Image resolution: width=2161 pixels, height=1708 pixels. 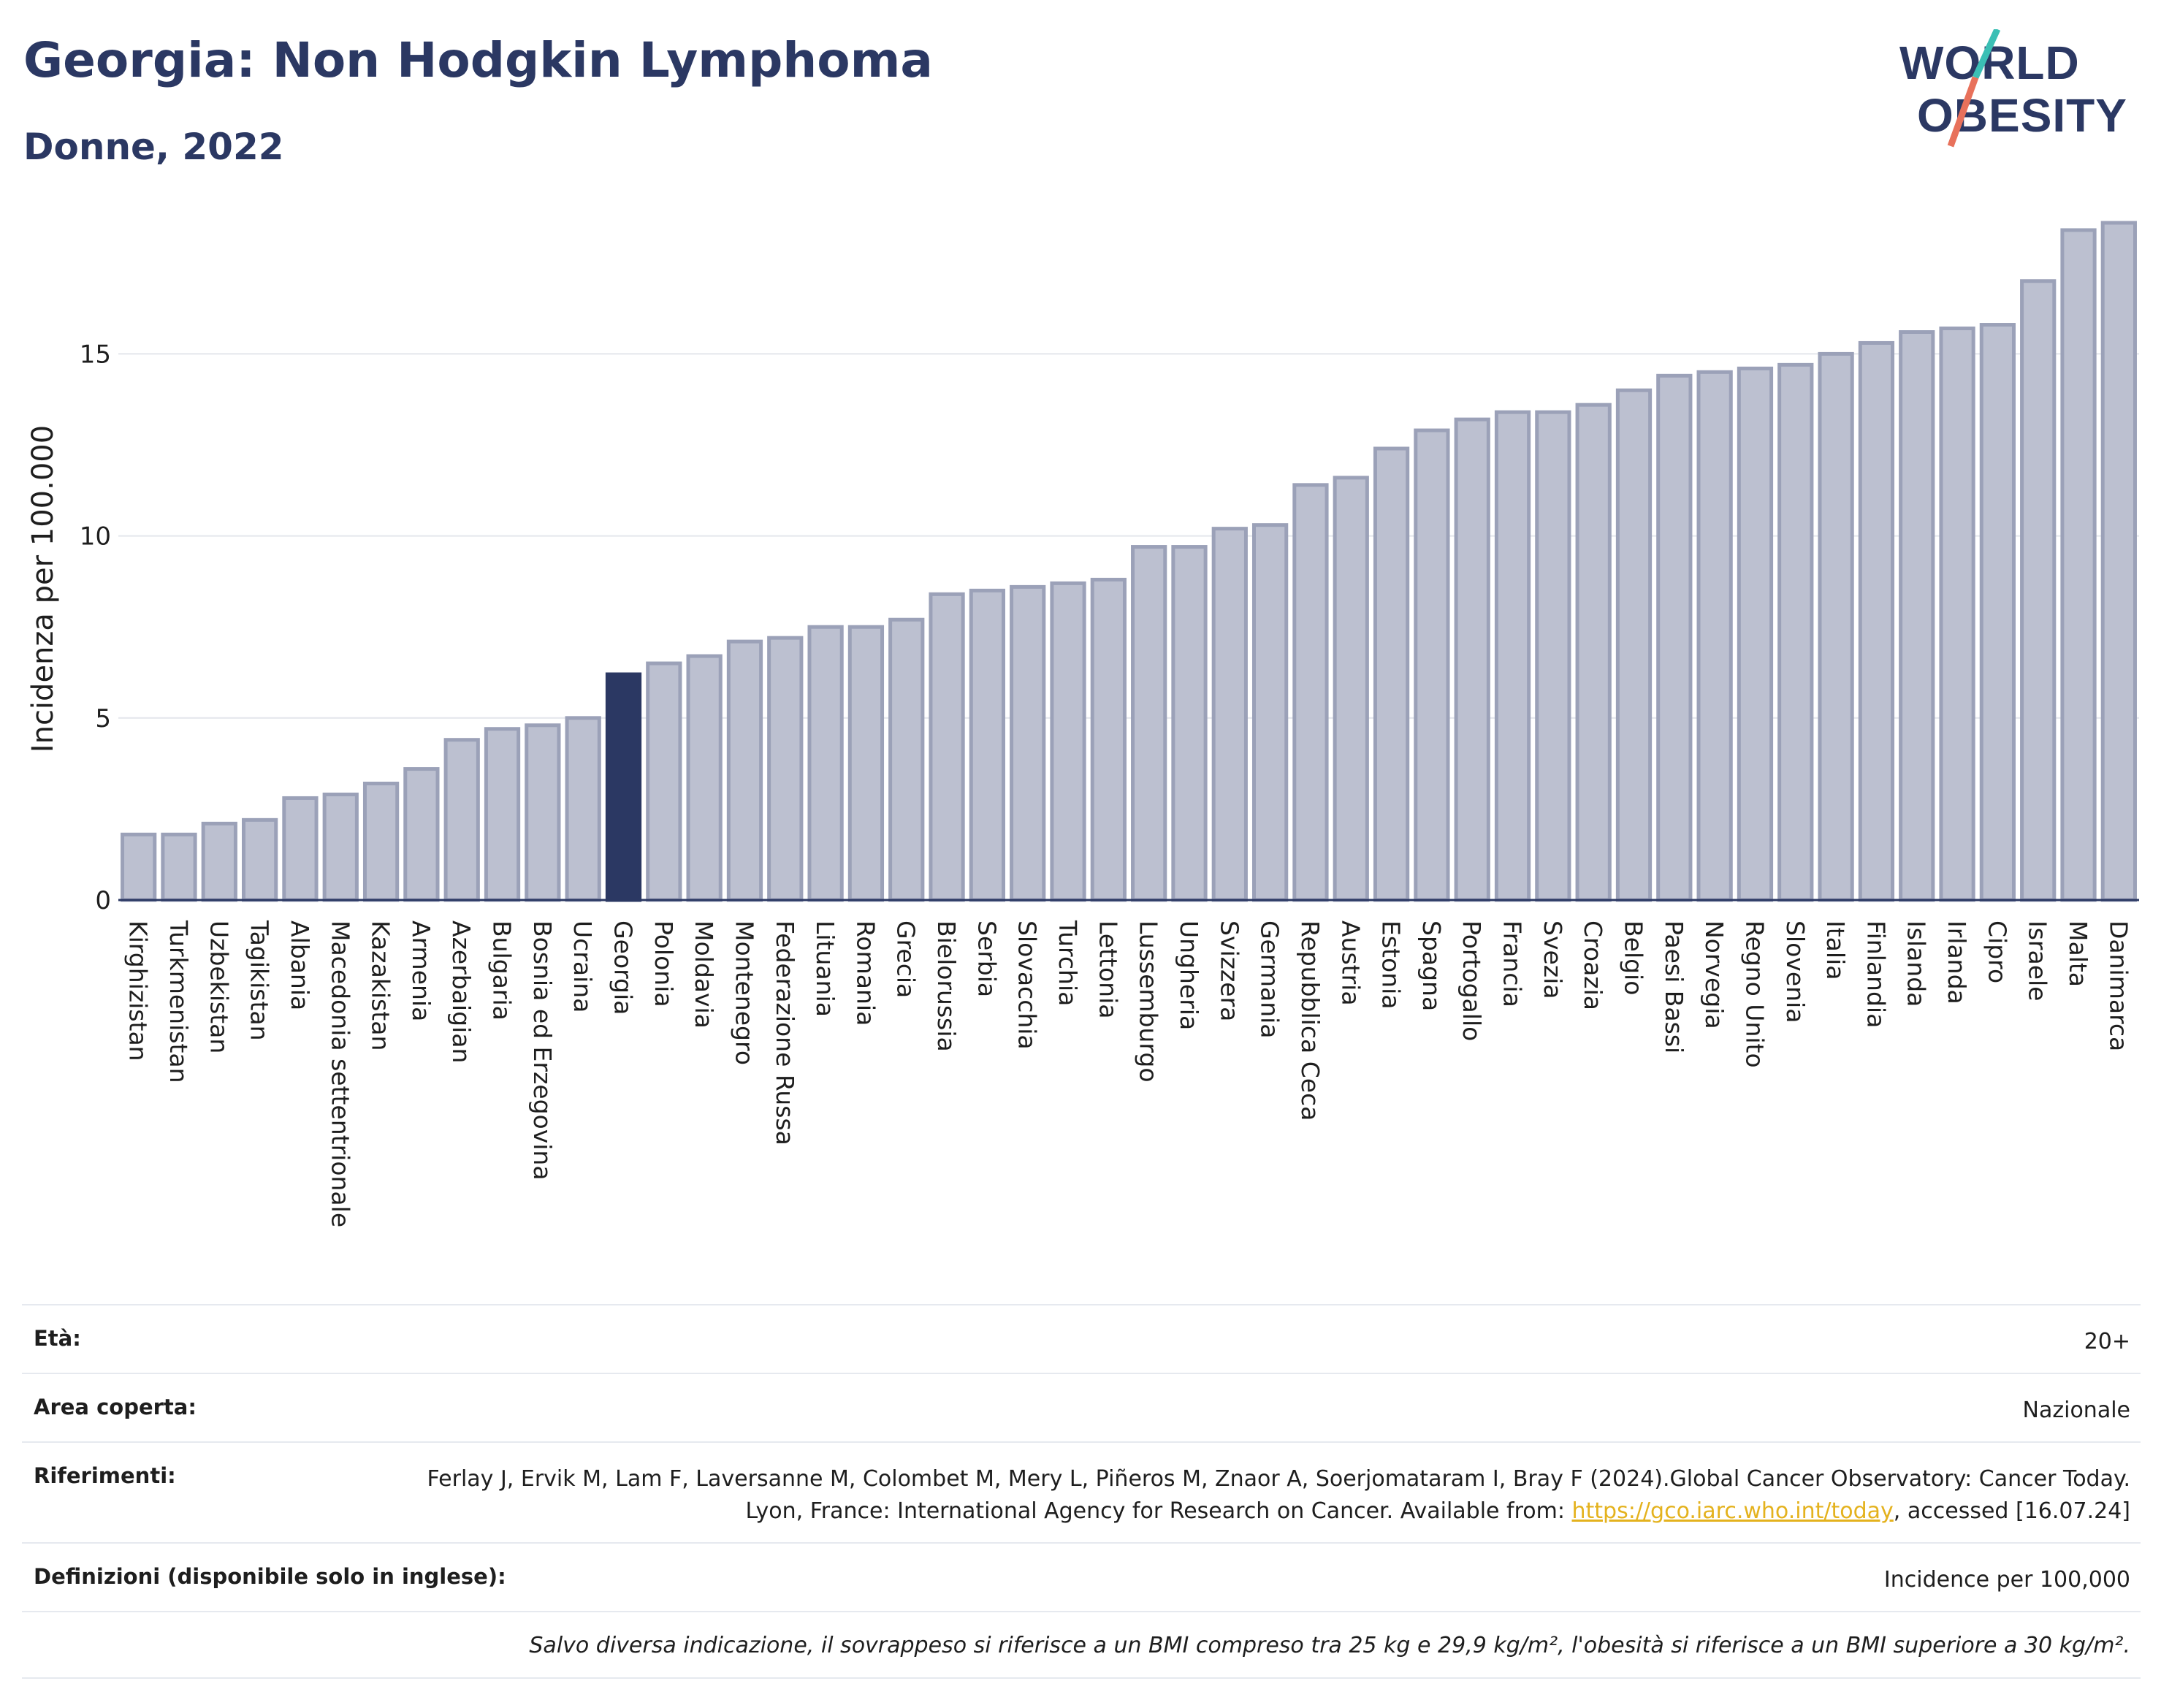 What do you see at coordinates (1876, 621) in the screenshot?
I see `bar-finlandia` at bounding box center [1876, 621].